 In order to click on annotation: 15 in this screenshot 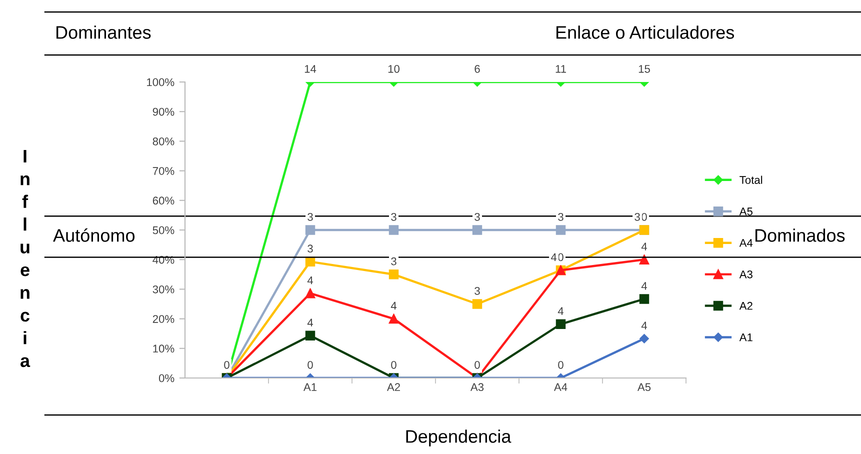, I will do `click(644, 69)`.